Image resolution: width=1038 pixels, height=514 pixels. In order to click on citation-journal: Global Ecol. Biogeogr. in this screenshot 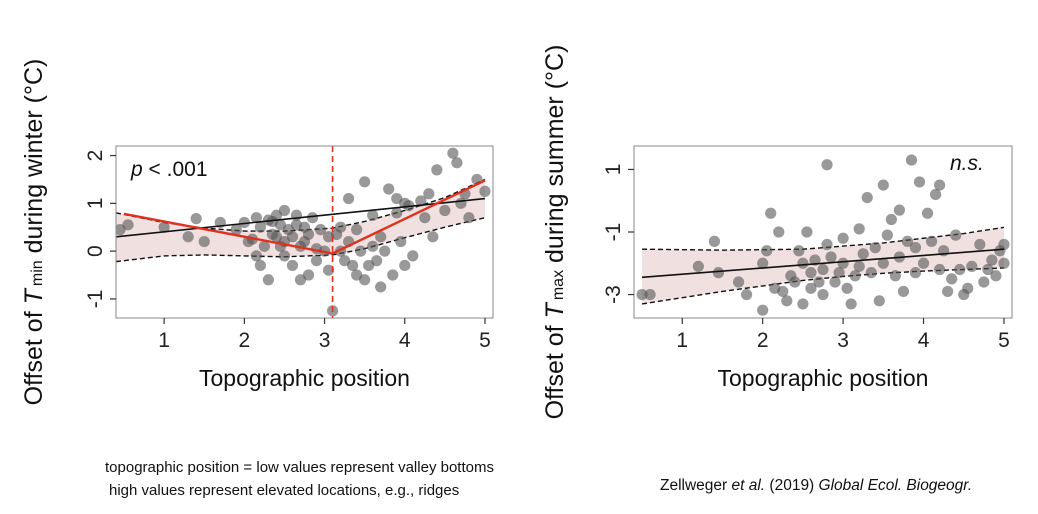, I will do `click(895, 485)`.